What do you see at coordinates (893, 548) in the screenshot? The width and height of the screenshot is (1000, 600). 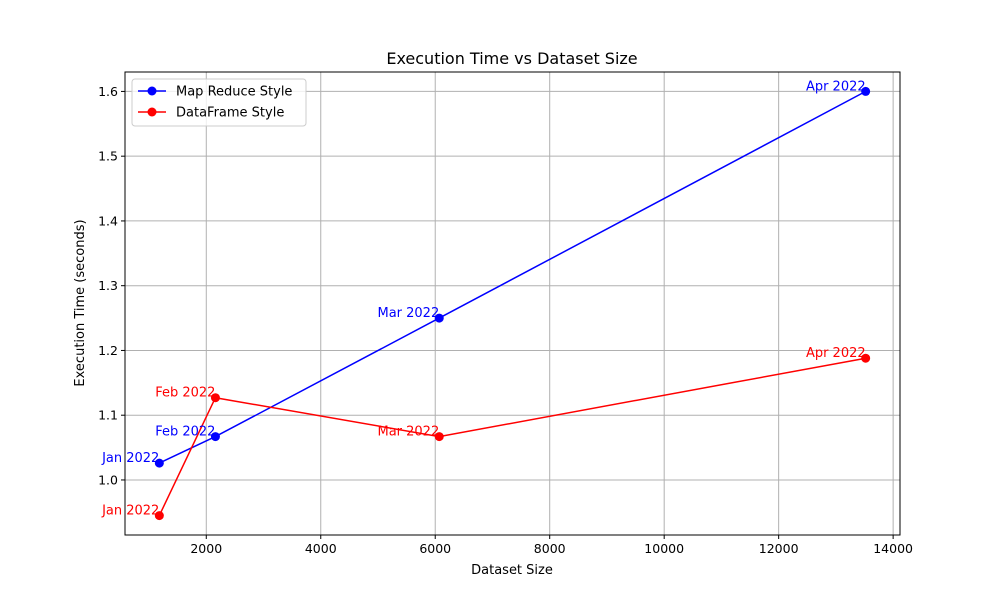 I see `x-tick-label: 14000` at bounding box center [893, 548].